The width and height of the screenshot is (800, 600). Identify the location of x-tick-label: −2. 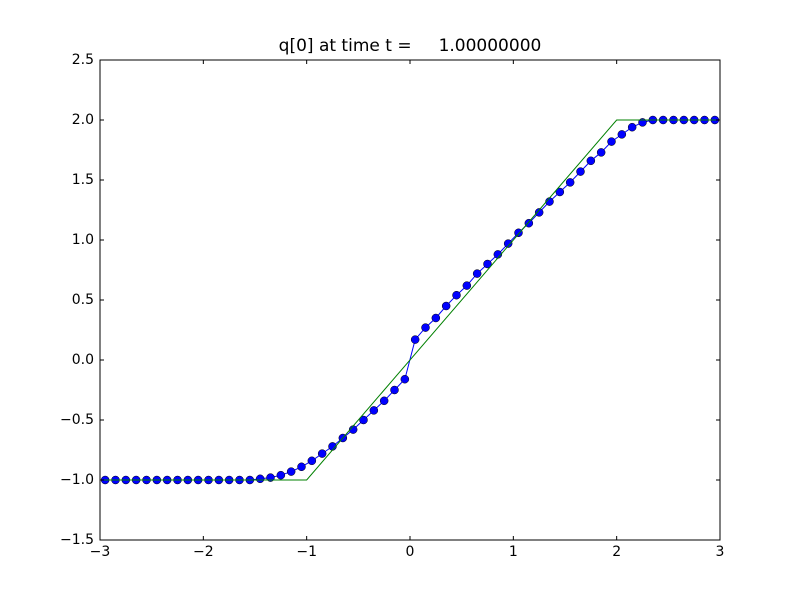
(203, 552).